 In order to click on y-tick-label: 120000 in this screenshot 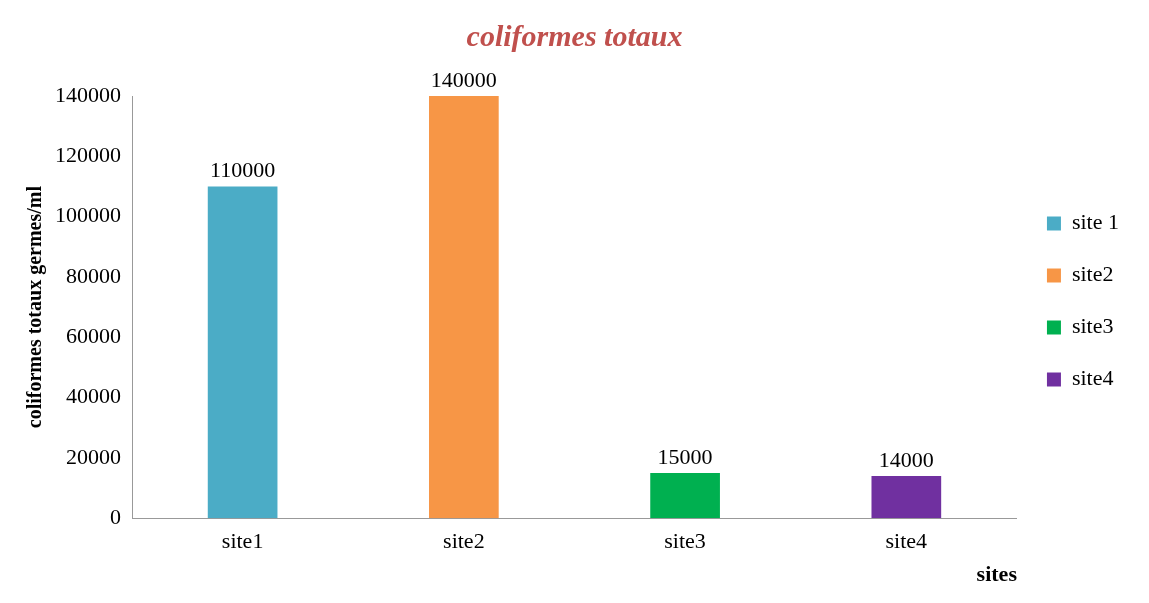, I will do `click(88, 155)`.